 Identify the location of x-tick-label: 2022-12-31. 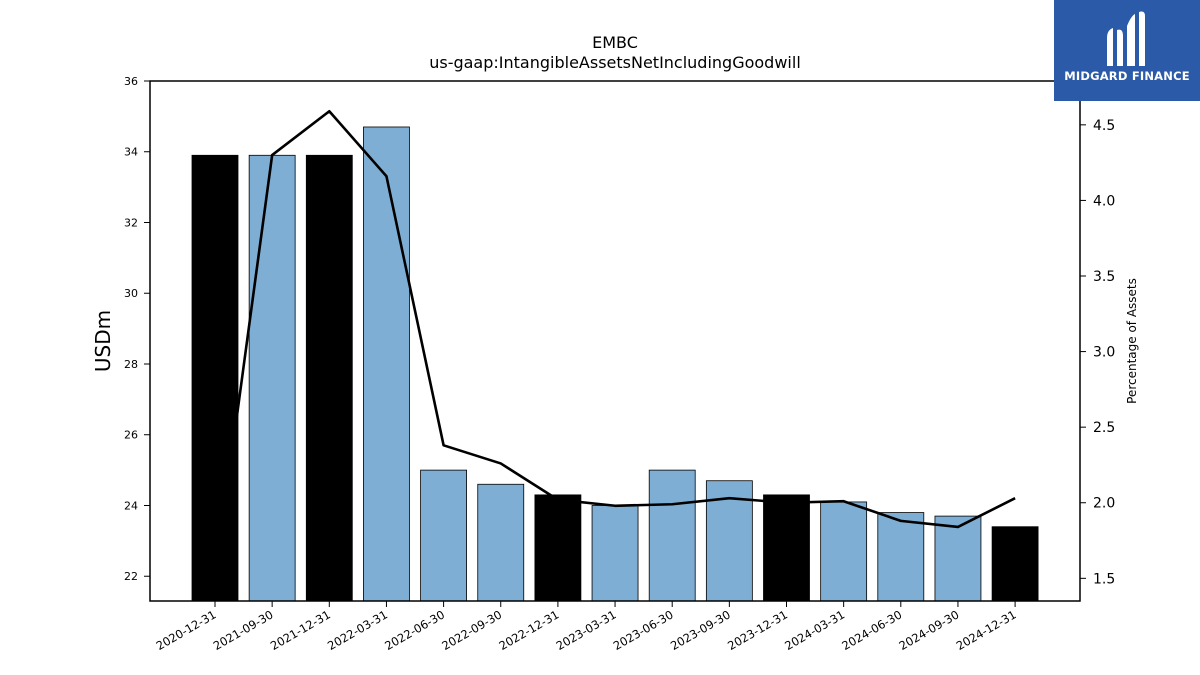
(529, 630).